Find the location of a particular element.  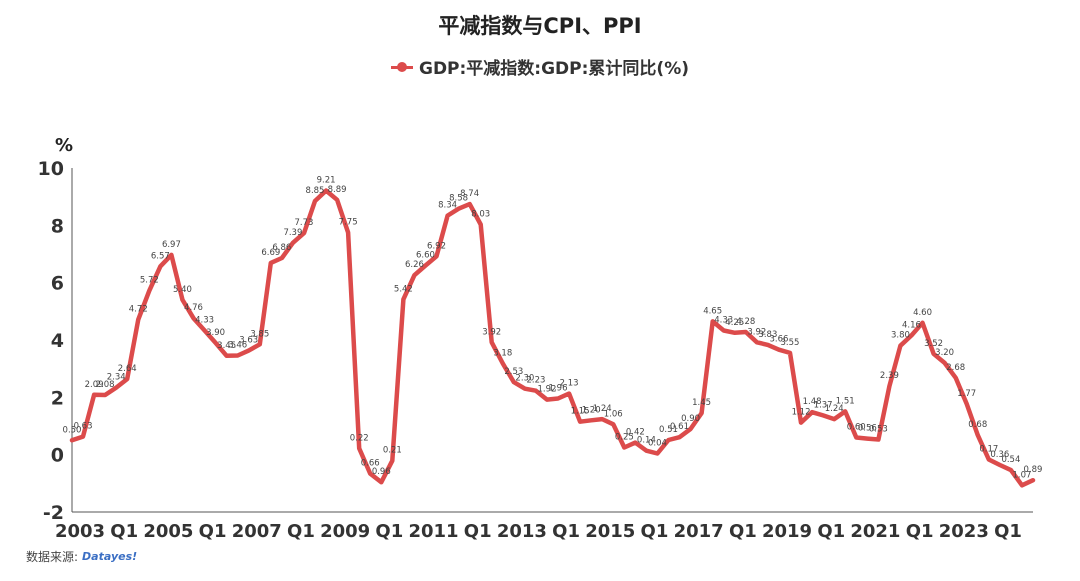

y-tick-label: 8 is located at coordinates (57, 226).